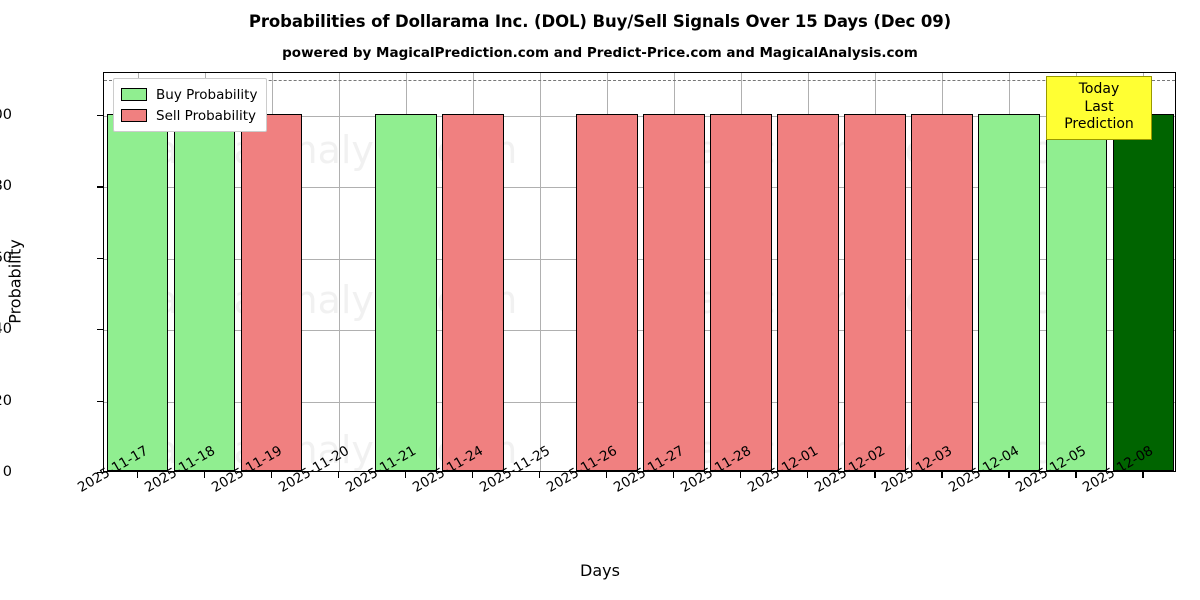 This screenshot has width=1200, height=600. Describe the element at coordinates (1099, 89) in the screenshot. I see `today-annotation-line1: Today` at that location.